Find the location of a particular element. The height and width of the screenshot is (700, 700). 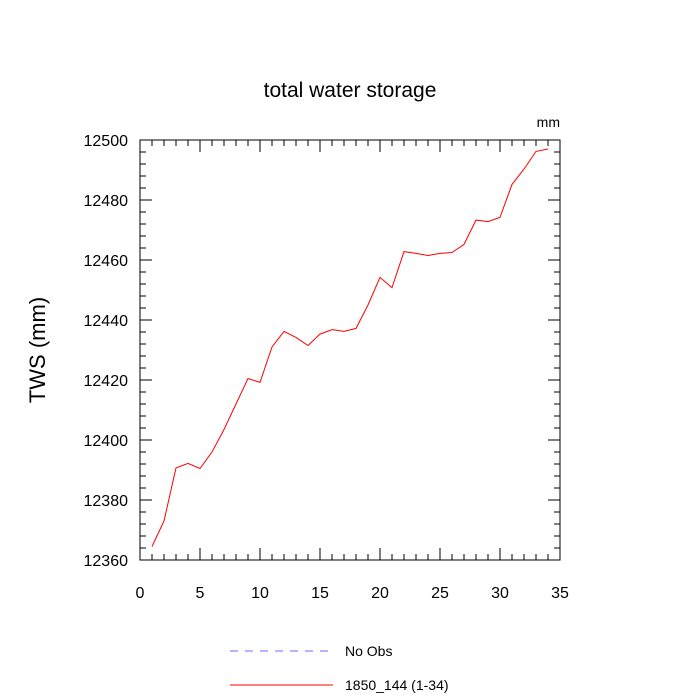

y-tick-label: 12380 is located at coordinates (106, 501).